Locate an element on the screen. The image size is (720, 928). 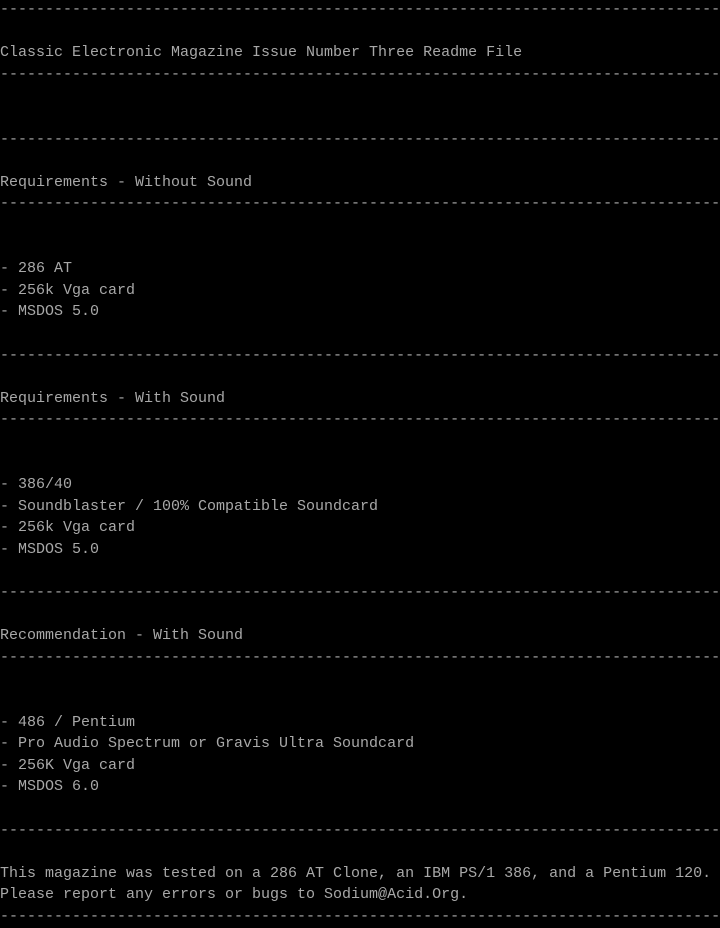
section-heading-with-sound: Requirements - With Sound is located at coordinates (113, 398).